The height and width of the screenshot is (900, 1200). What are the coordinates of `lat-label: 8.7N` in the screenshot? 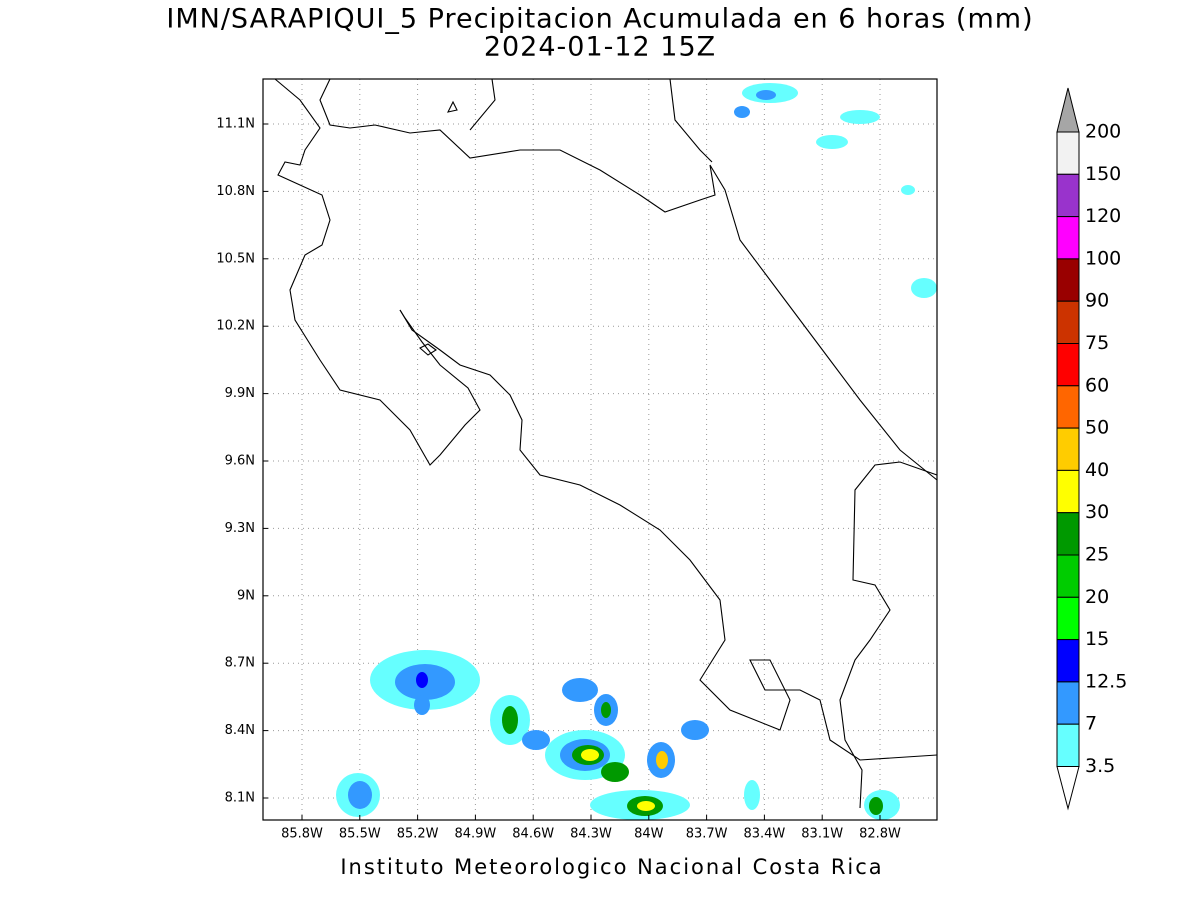 It's located at (240, 663).